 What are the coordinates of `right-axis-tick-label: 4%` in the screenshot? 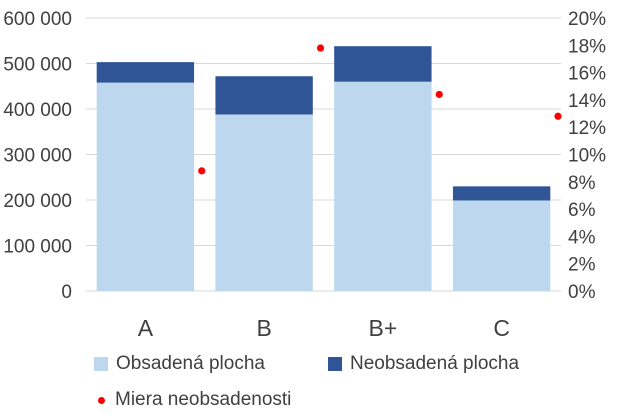 It's located at (582, 237).